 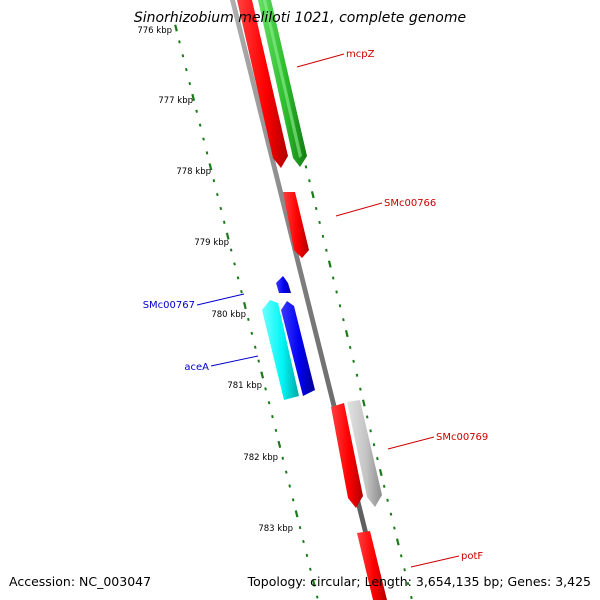 What do you see at coordinates (262, 84) in the screenshot?
I see `gene-mcpZ-arrow` at bounding box center [262, 84].